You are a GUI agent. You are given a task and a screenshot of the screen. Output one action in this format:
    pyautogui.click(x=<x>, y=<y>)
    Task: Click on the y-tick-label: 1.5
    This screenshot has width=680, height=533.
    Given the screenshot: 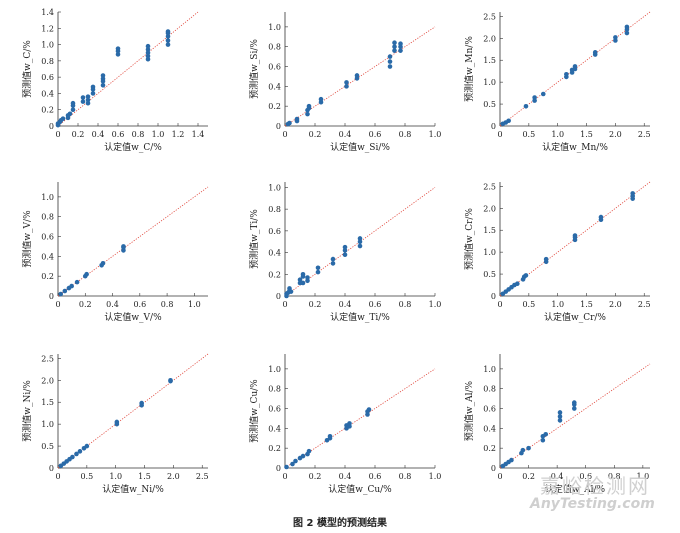 What is the action you would take?
    pyautogui.click(x=489, y=230)
    